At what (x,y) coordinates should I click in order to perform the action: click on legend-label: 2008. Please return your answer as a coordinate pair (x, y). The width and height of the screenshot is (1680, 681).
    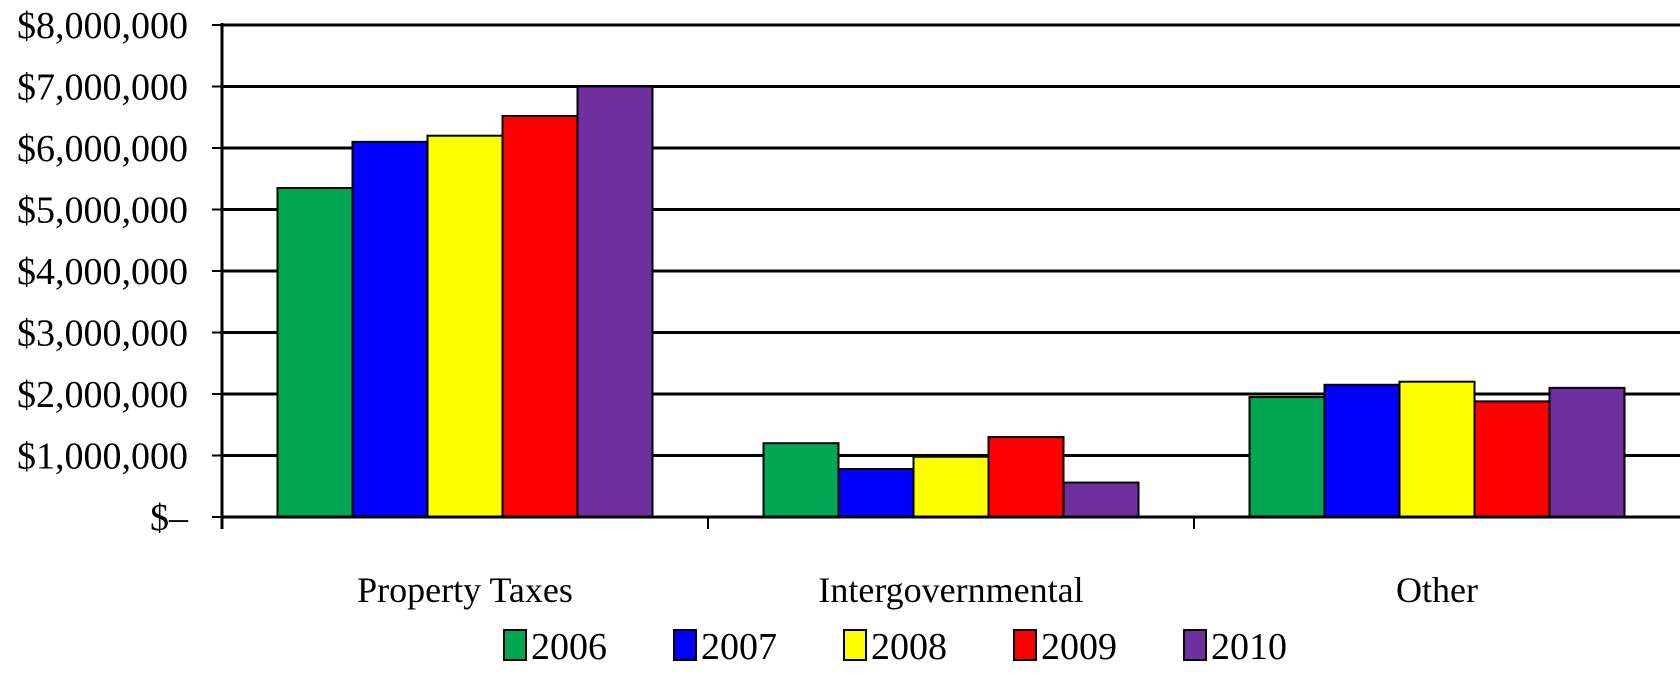
    Looking at the image, I should click on (909, 647).